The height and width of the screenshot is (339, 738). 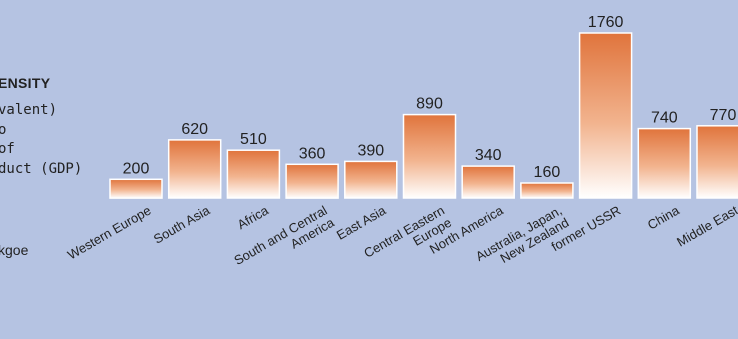 What do you see at coordinates (253, 217) in the screenshot?
I see `category-label-2: Africa` at bounding box center [253, 217].